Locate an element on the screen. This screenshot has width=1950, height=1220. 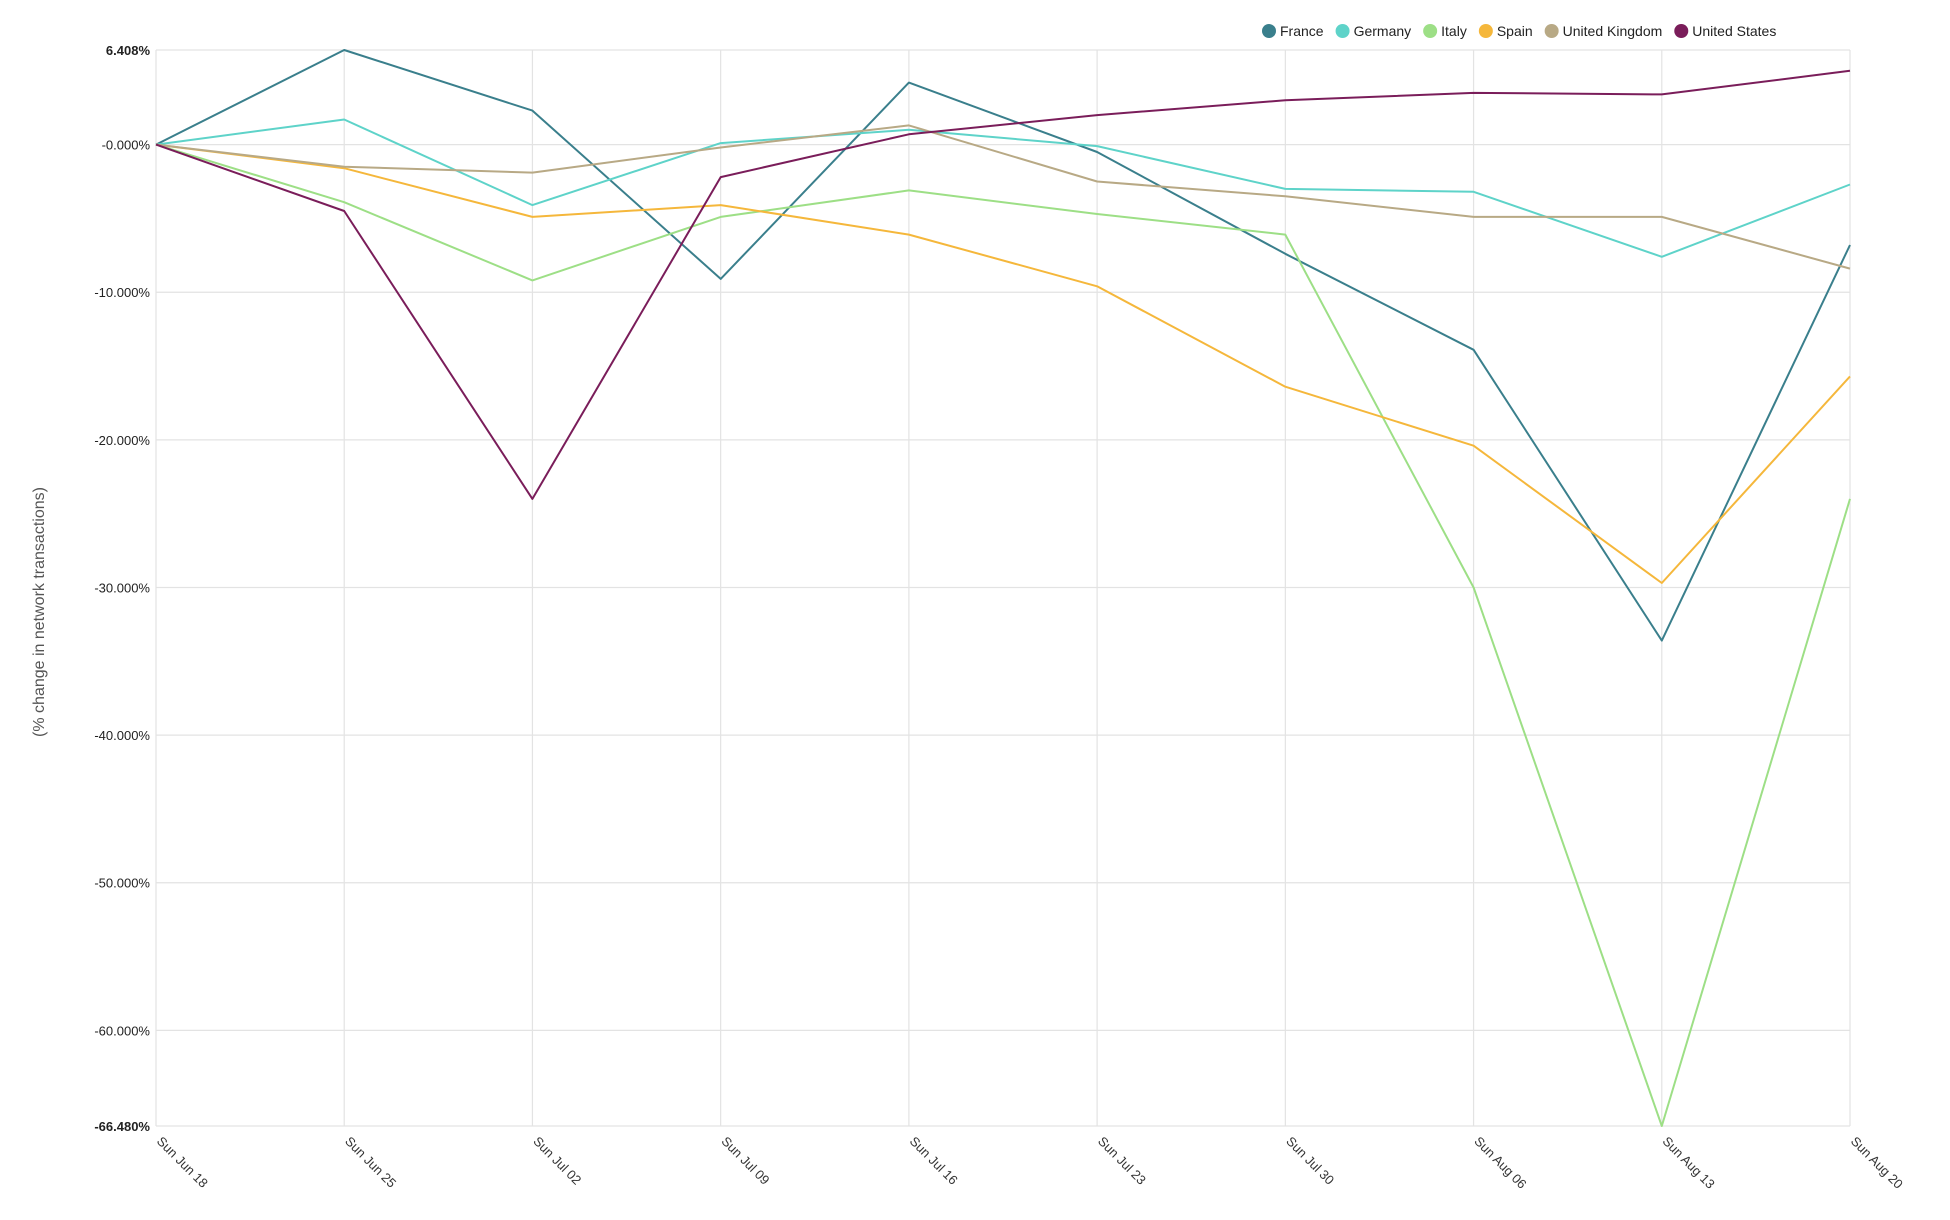
y-tick-label: -40.000% is located at coordinates (122, 735).